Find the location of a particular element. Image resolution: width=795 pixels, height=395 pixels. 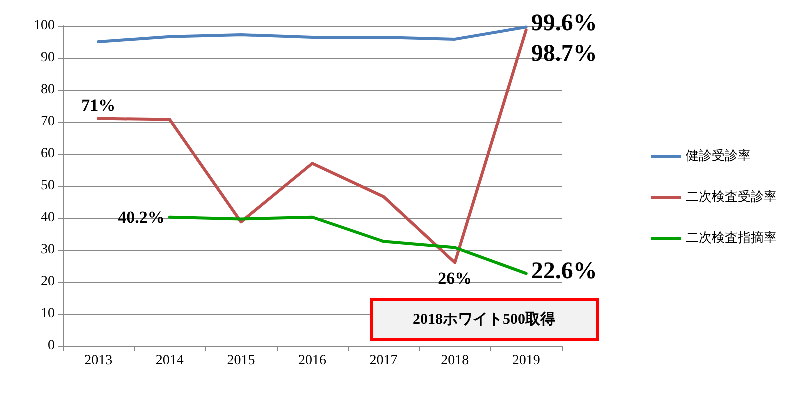

data-label: 22.6% is located at coordinates (564, 271).